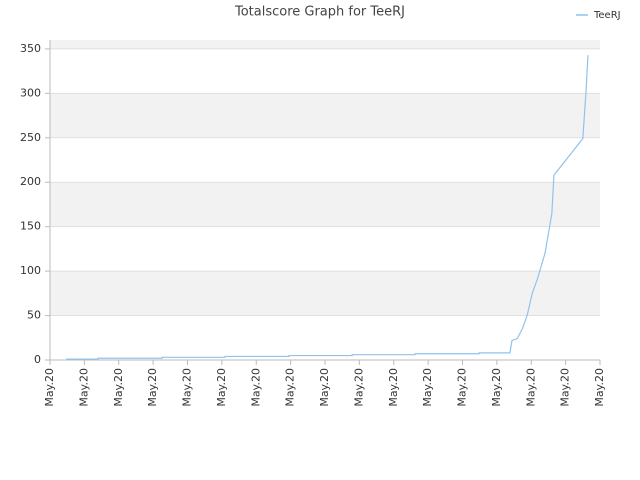  I want to click on y-tick-label: 100, so click(30, 270).